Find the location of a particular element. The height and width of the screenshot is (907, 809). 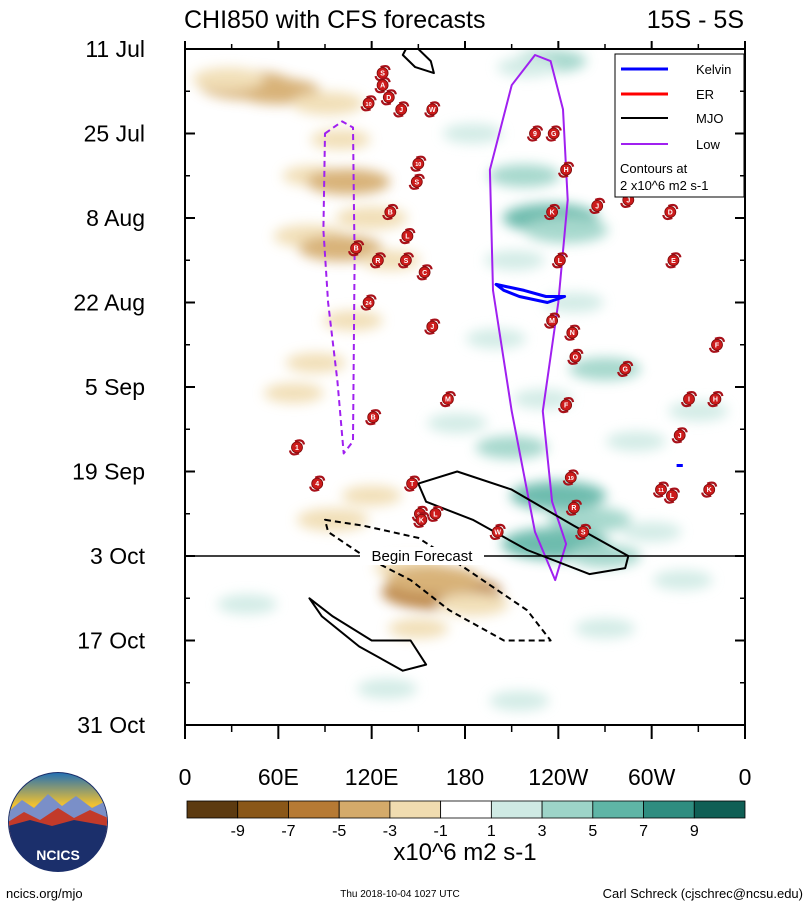

storm-label: I is located at coordinates (689, 400).